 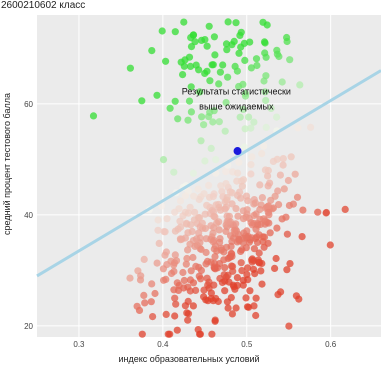 What do you see at coordinates (236, 107) in the screenshot?
I see `annotation-line-2: выше ожидаемых` at bounding box center [236, 107].